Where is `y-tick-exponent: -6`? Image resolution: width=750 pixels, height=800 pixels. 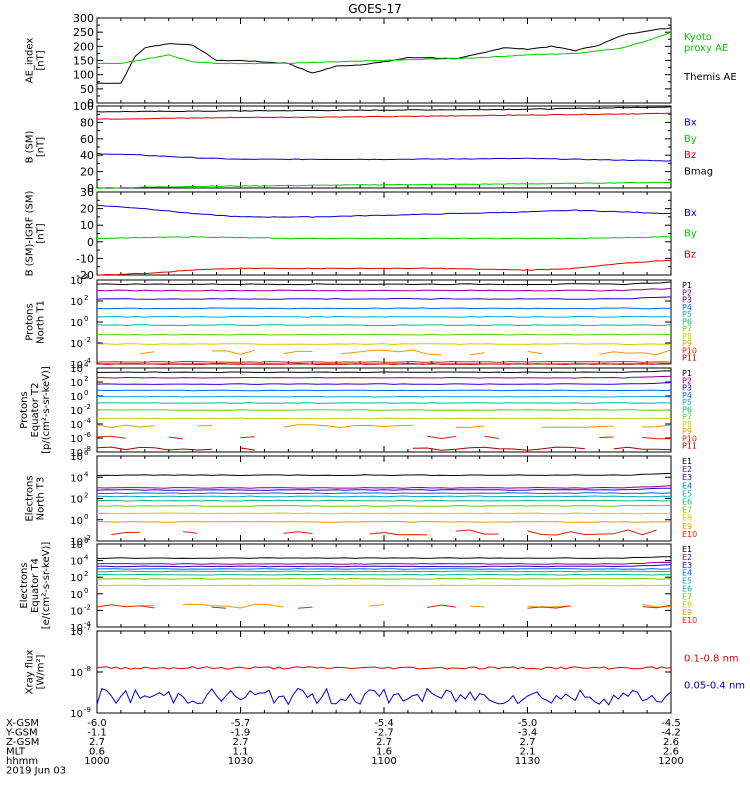 y-tick-exponent: -6 is located at coordinates (88, 435).